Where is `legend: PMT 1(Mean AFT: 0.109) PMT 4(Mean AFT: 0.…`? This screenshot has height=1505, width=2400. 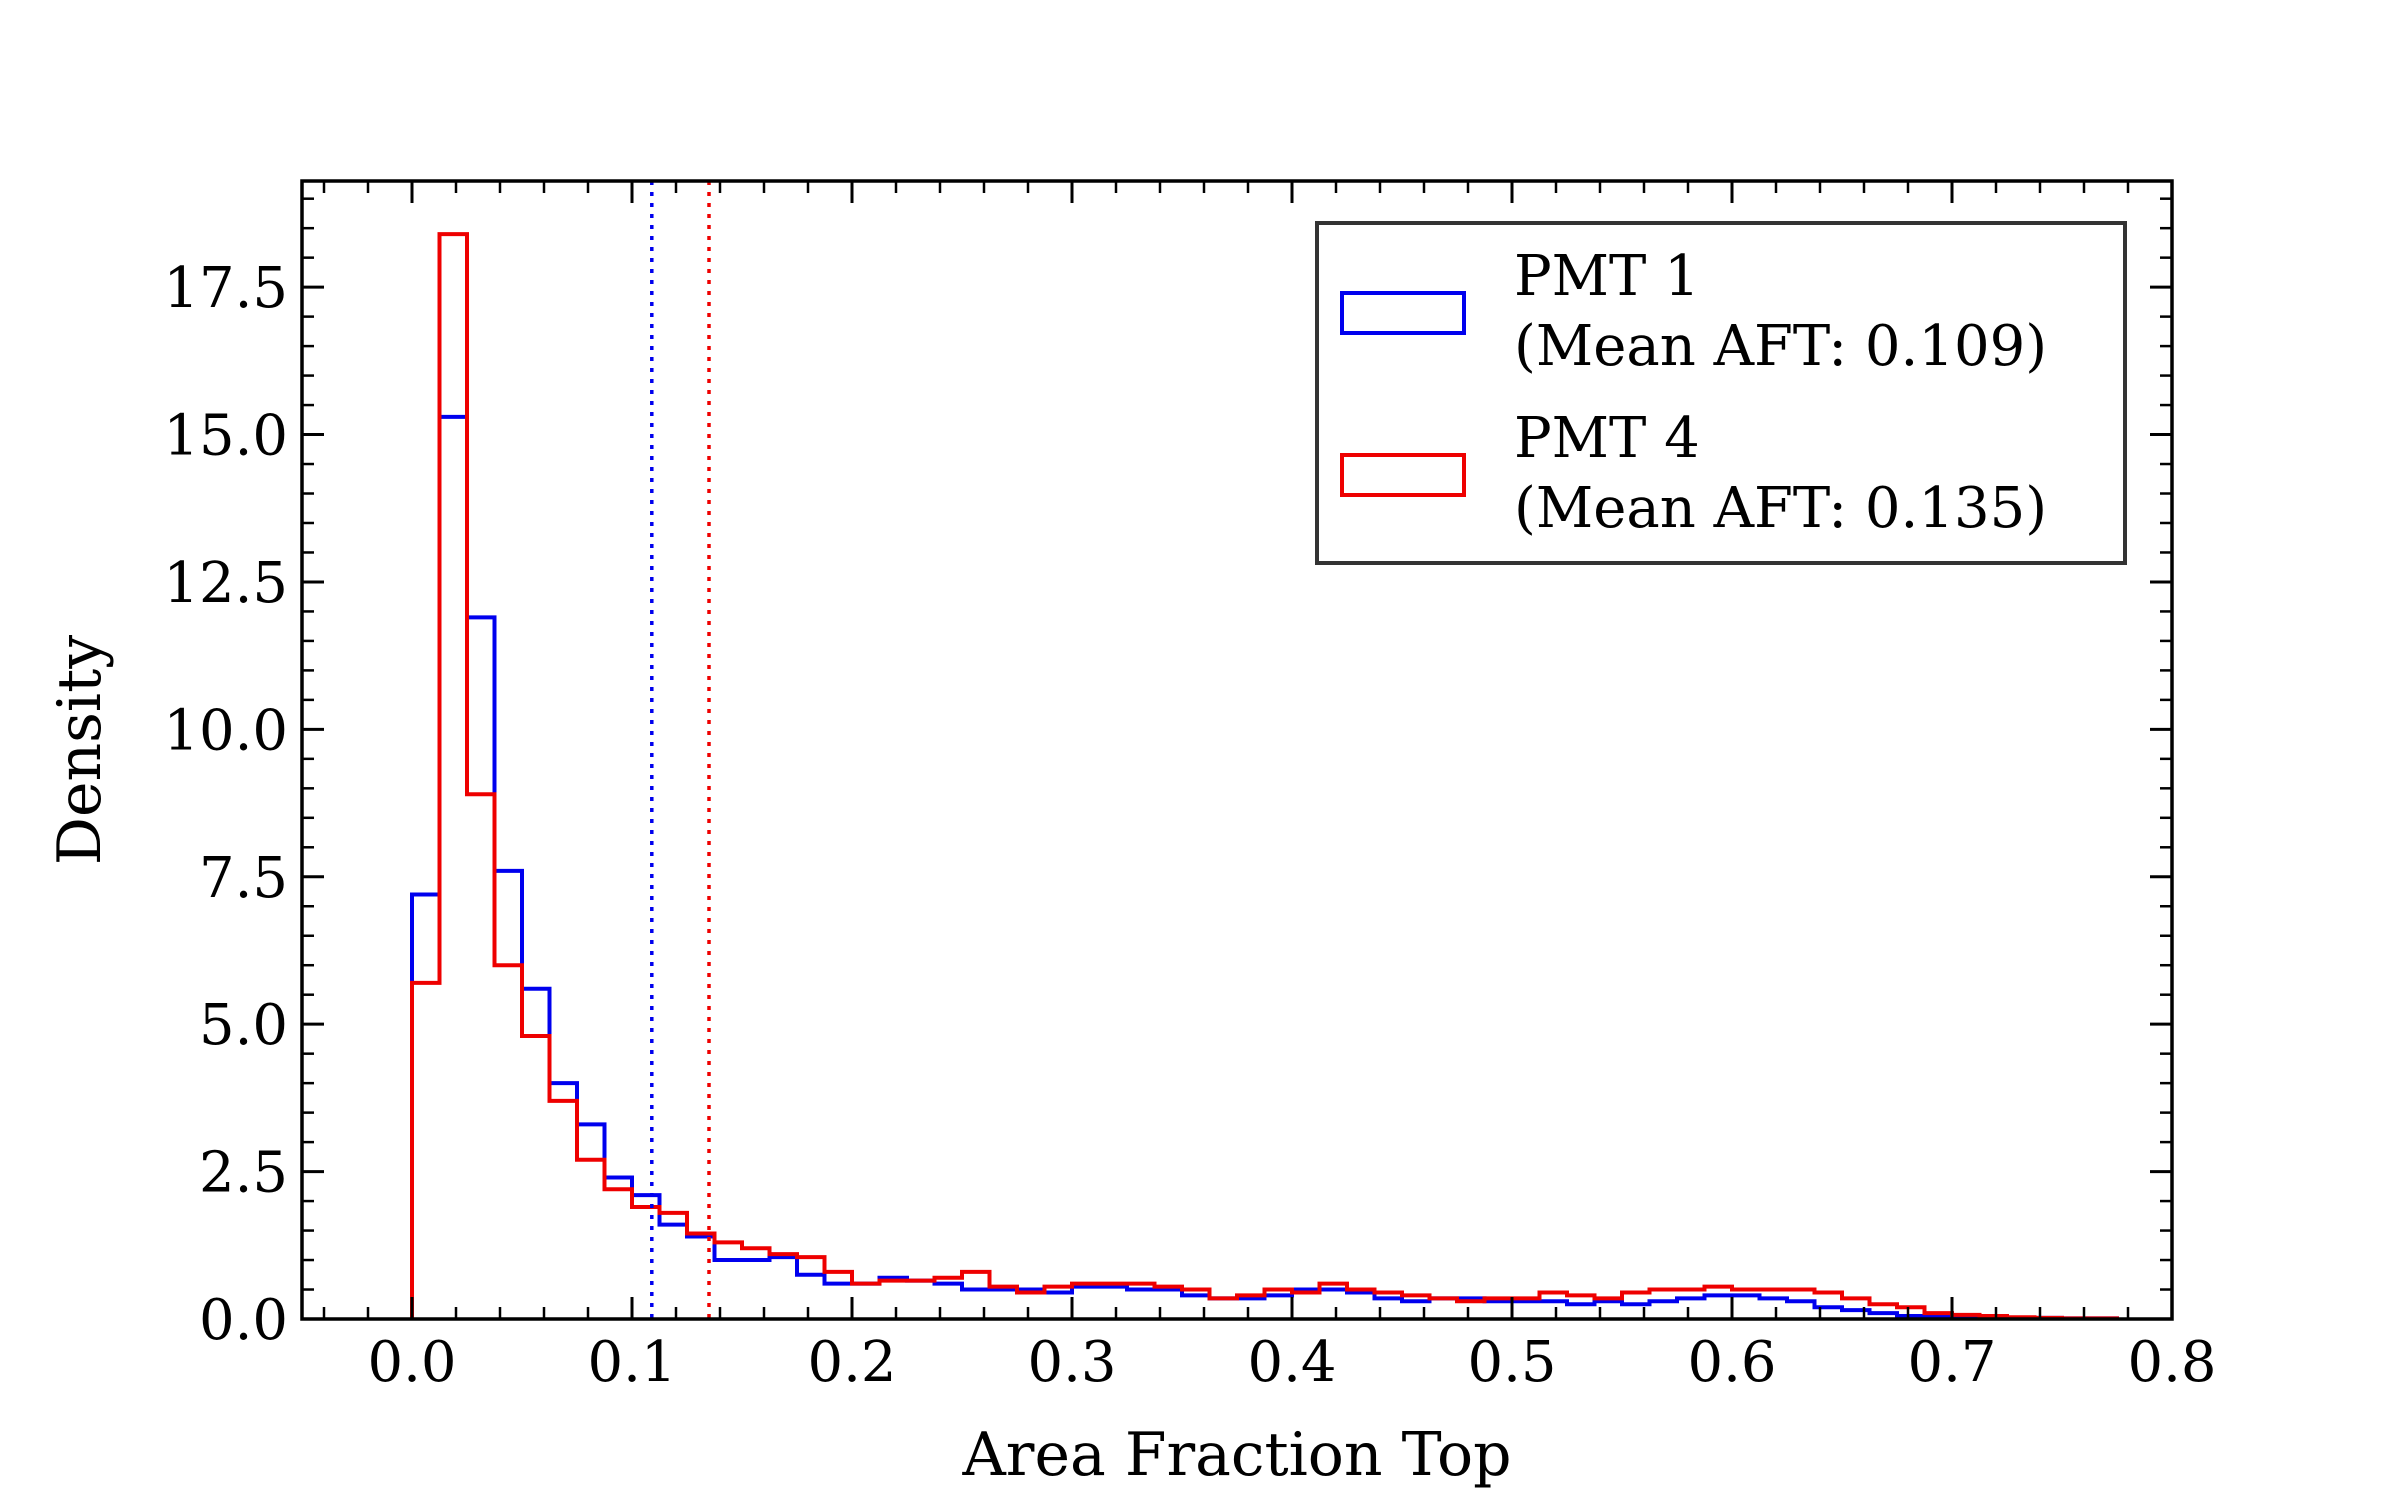 legend: PMT 1(Mean AFT: 0.109) PMT 4(Mean AFT: 0.… is located at coordinates (1721, 393).